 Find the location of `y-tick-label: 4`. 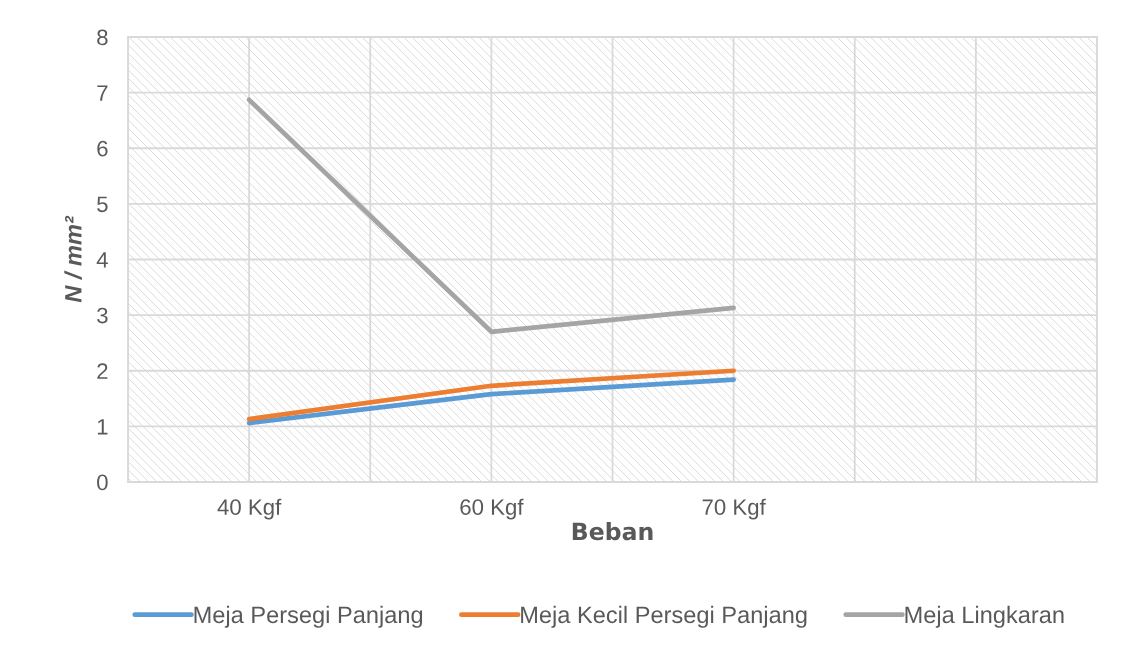

y-tick-label: 4 is located at coordinates (102, 260).